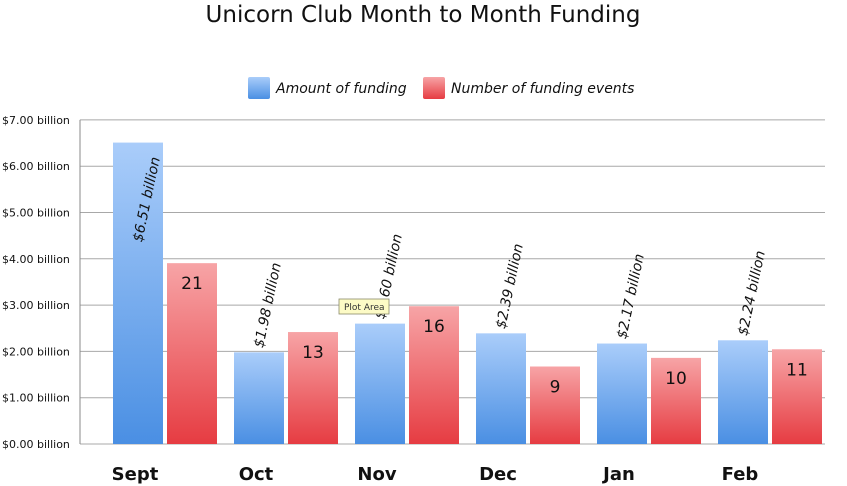  Describe the element at coordinates (510, 286) in the screenshot. I see `amount-label-dec: $2.39 billion` at that location.